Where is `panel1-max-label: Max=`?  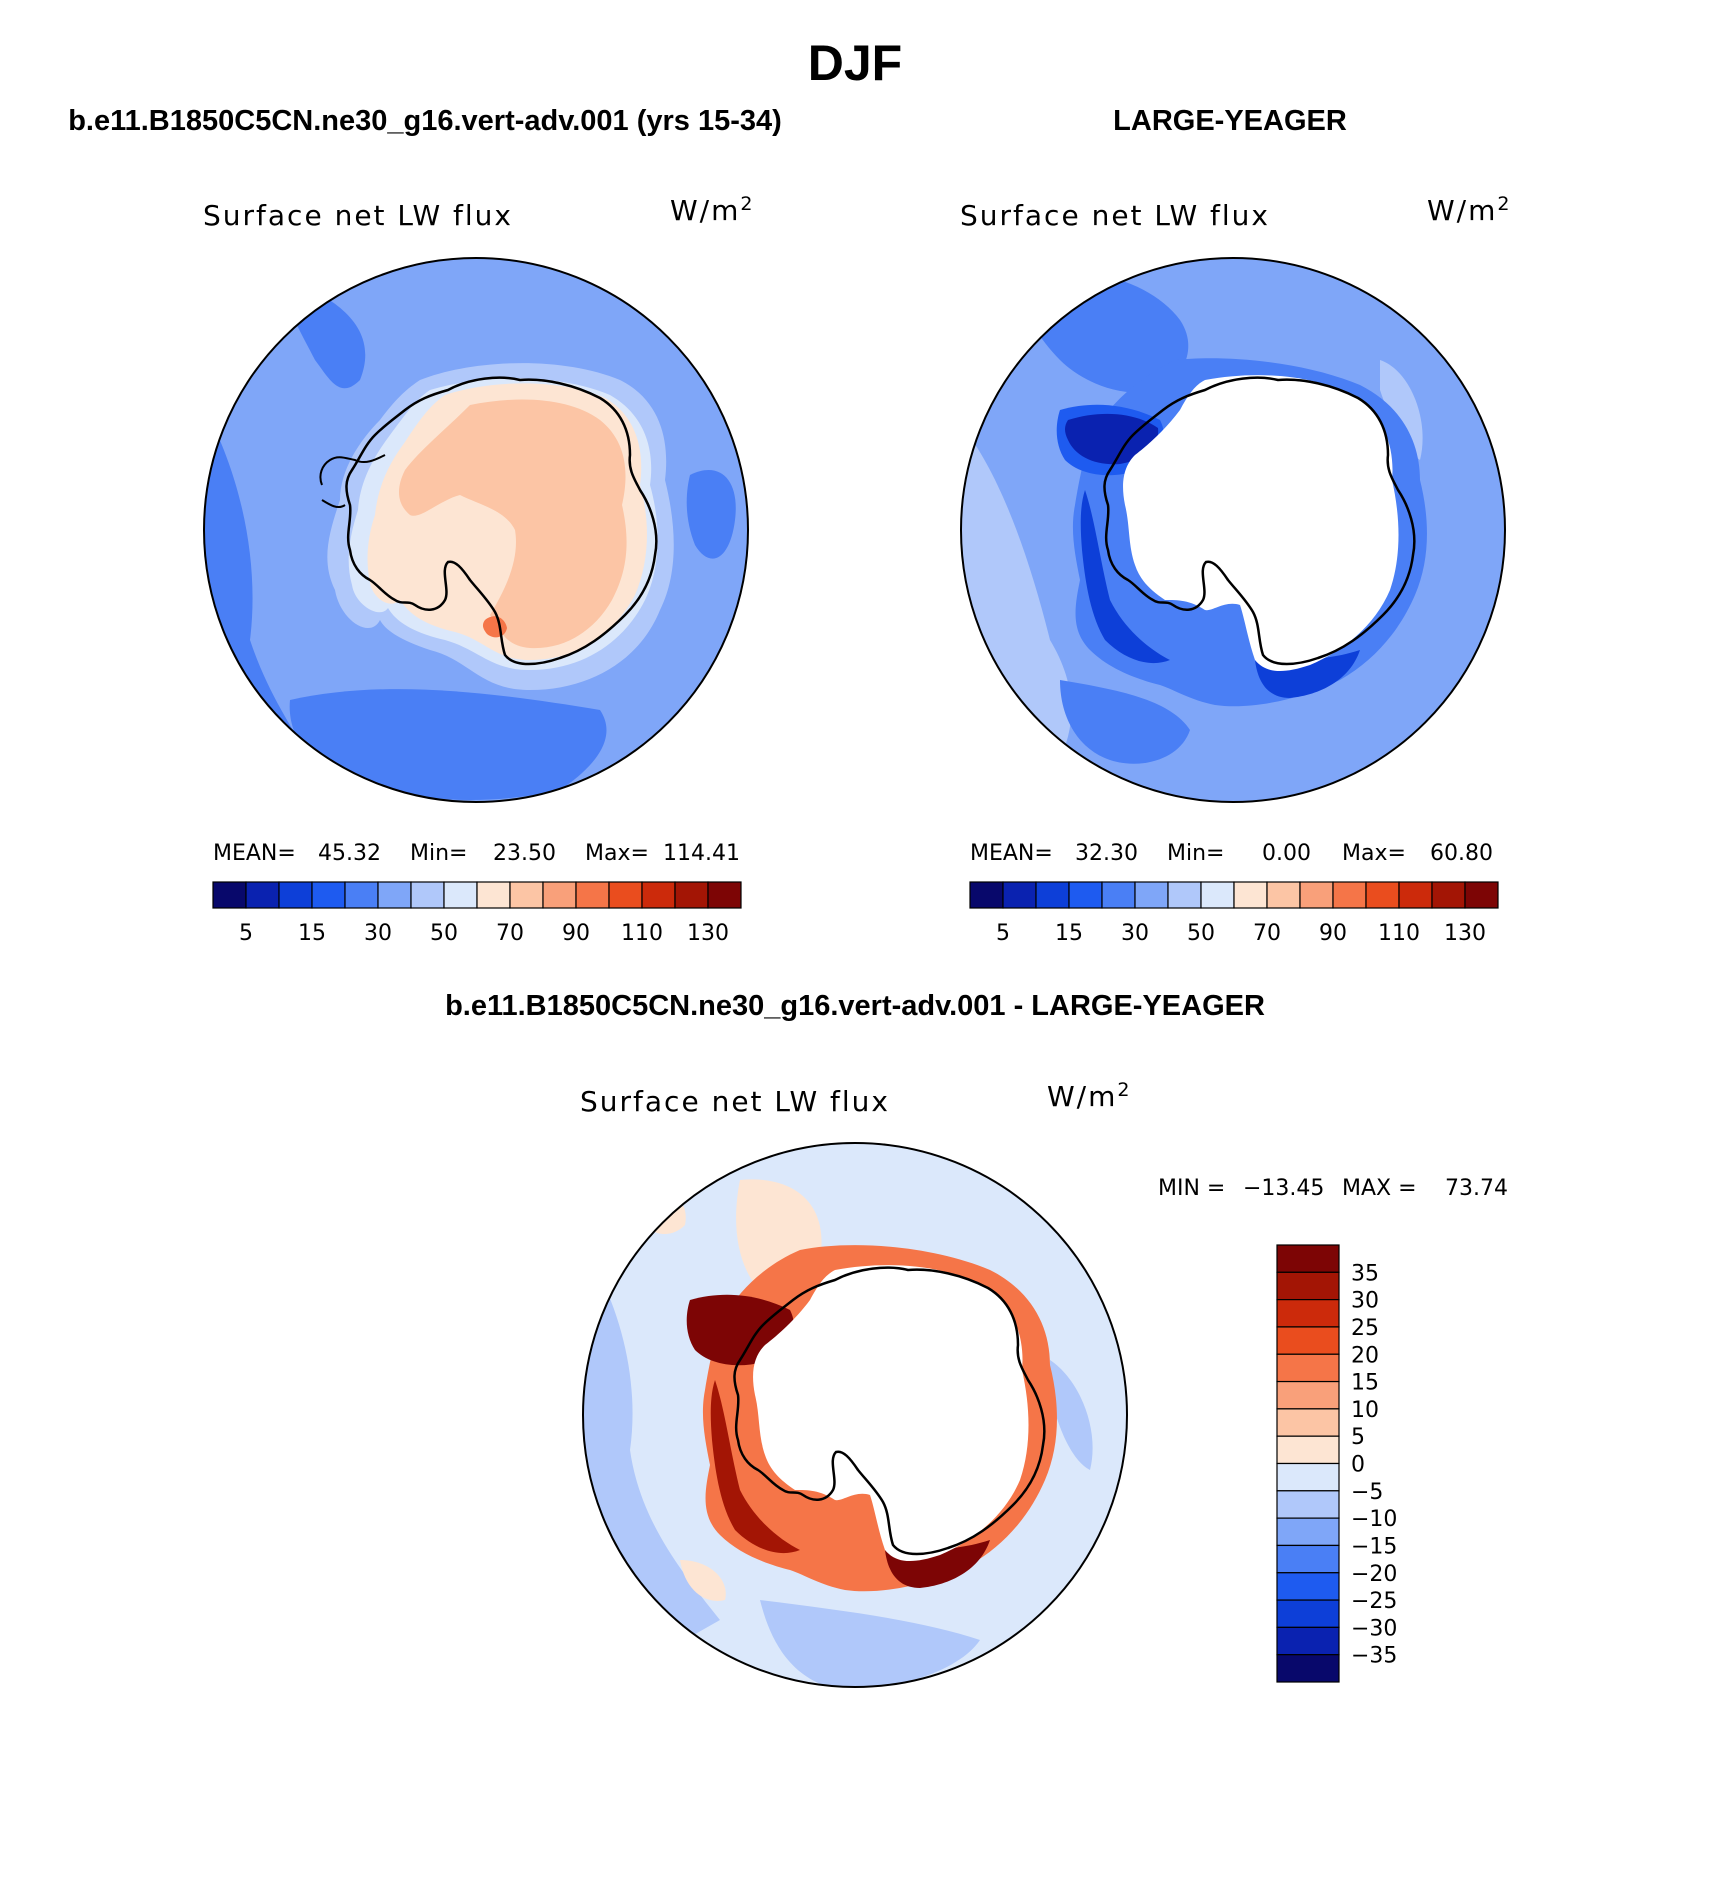
panel1-max-label: Max= is located at coordinates (617, 853).